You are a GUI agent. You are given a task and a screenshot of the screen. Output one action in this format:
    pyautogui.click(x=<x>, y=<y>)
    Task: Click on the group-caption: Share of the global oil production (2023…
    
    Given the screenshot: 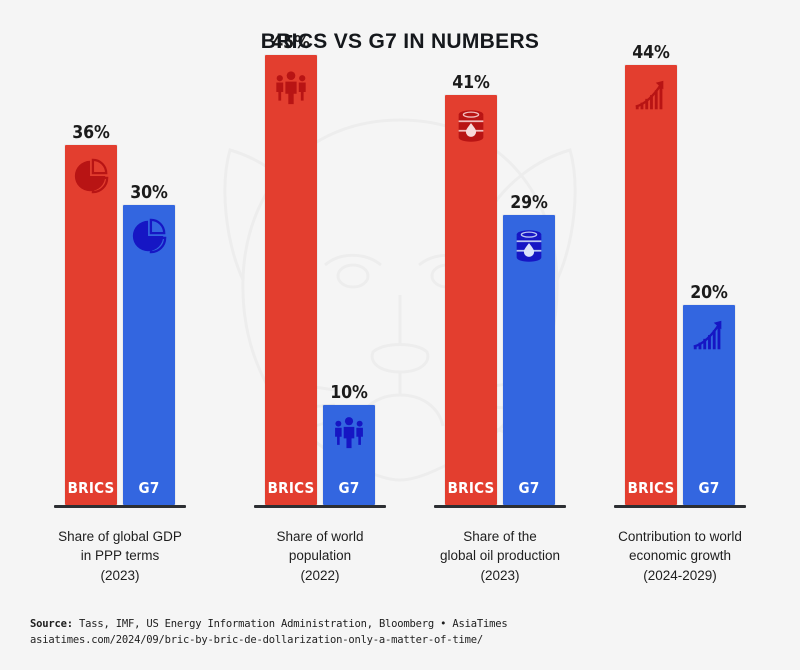 What is the action you would take?
    pyautogui.click(x=500, y=556)
    